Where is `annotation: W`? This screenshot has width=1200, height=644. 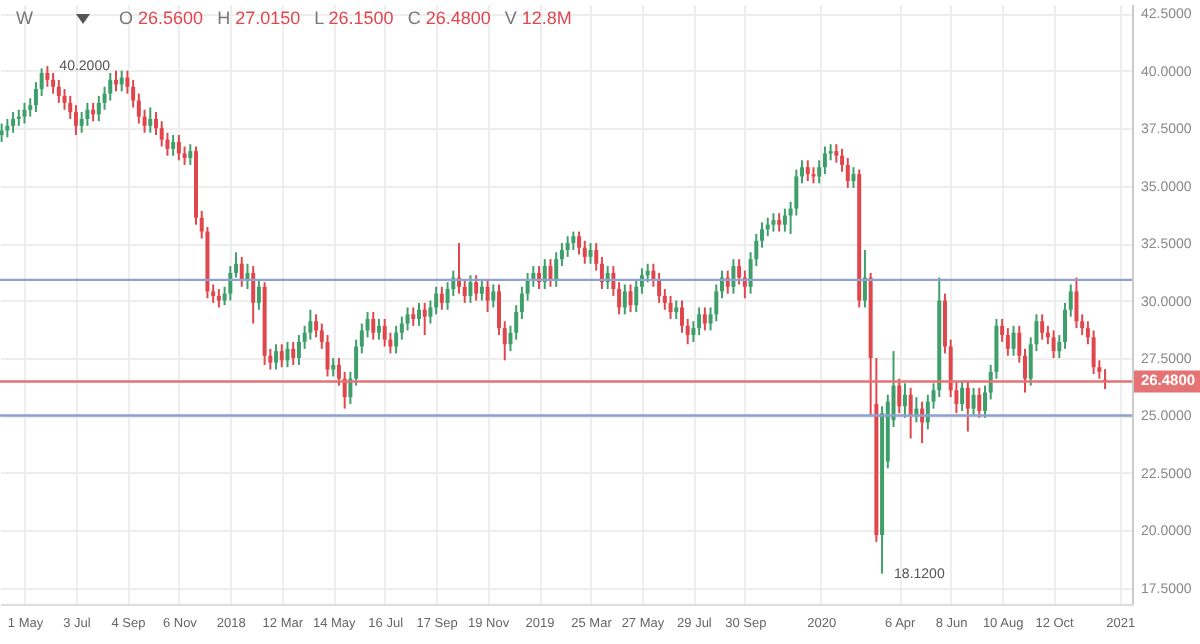
annotation: W is located at coordinates (24, 18).